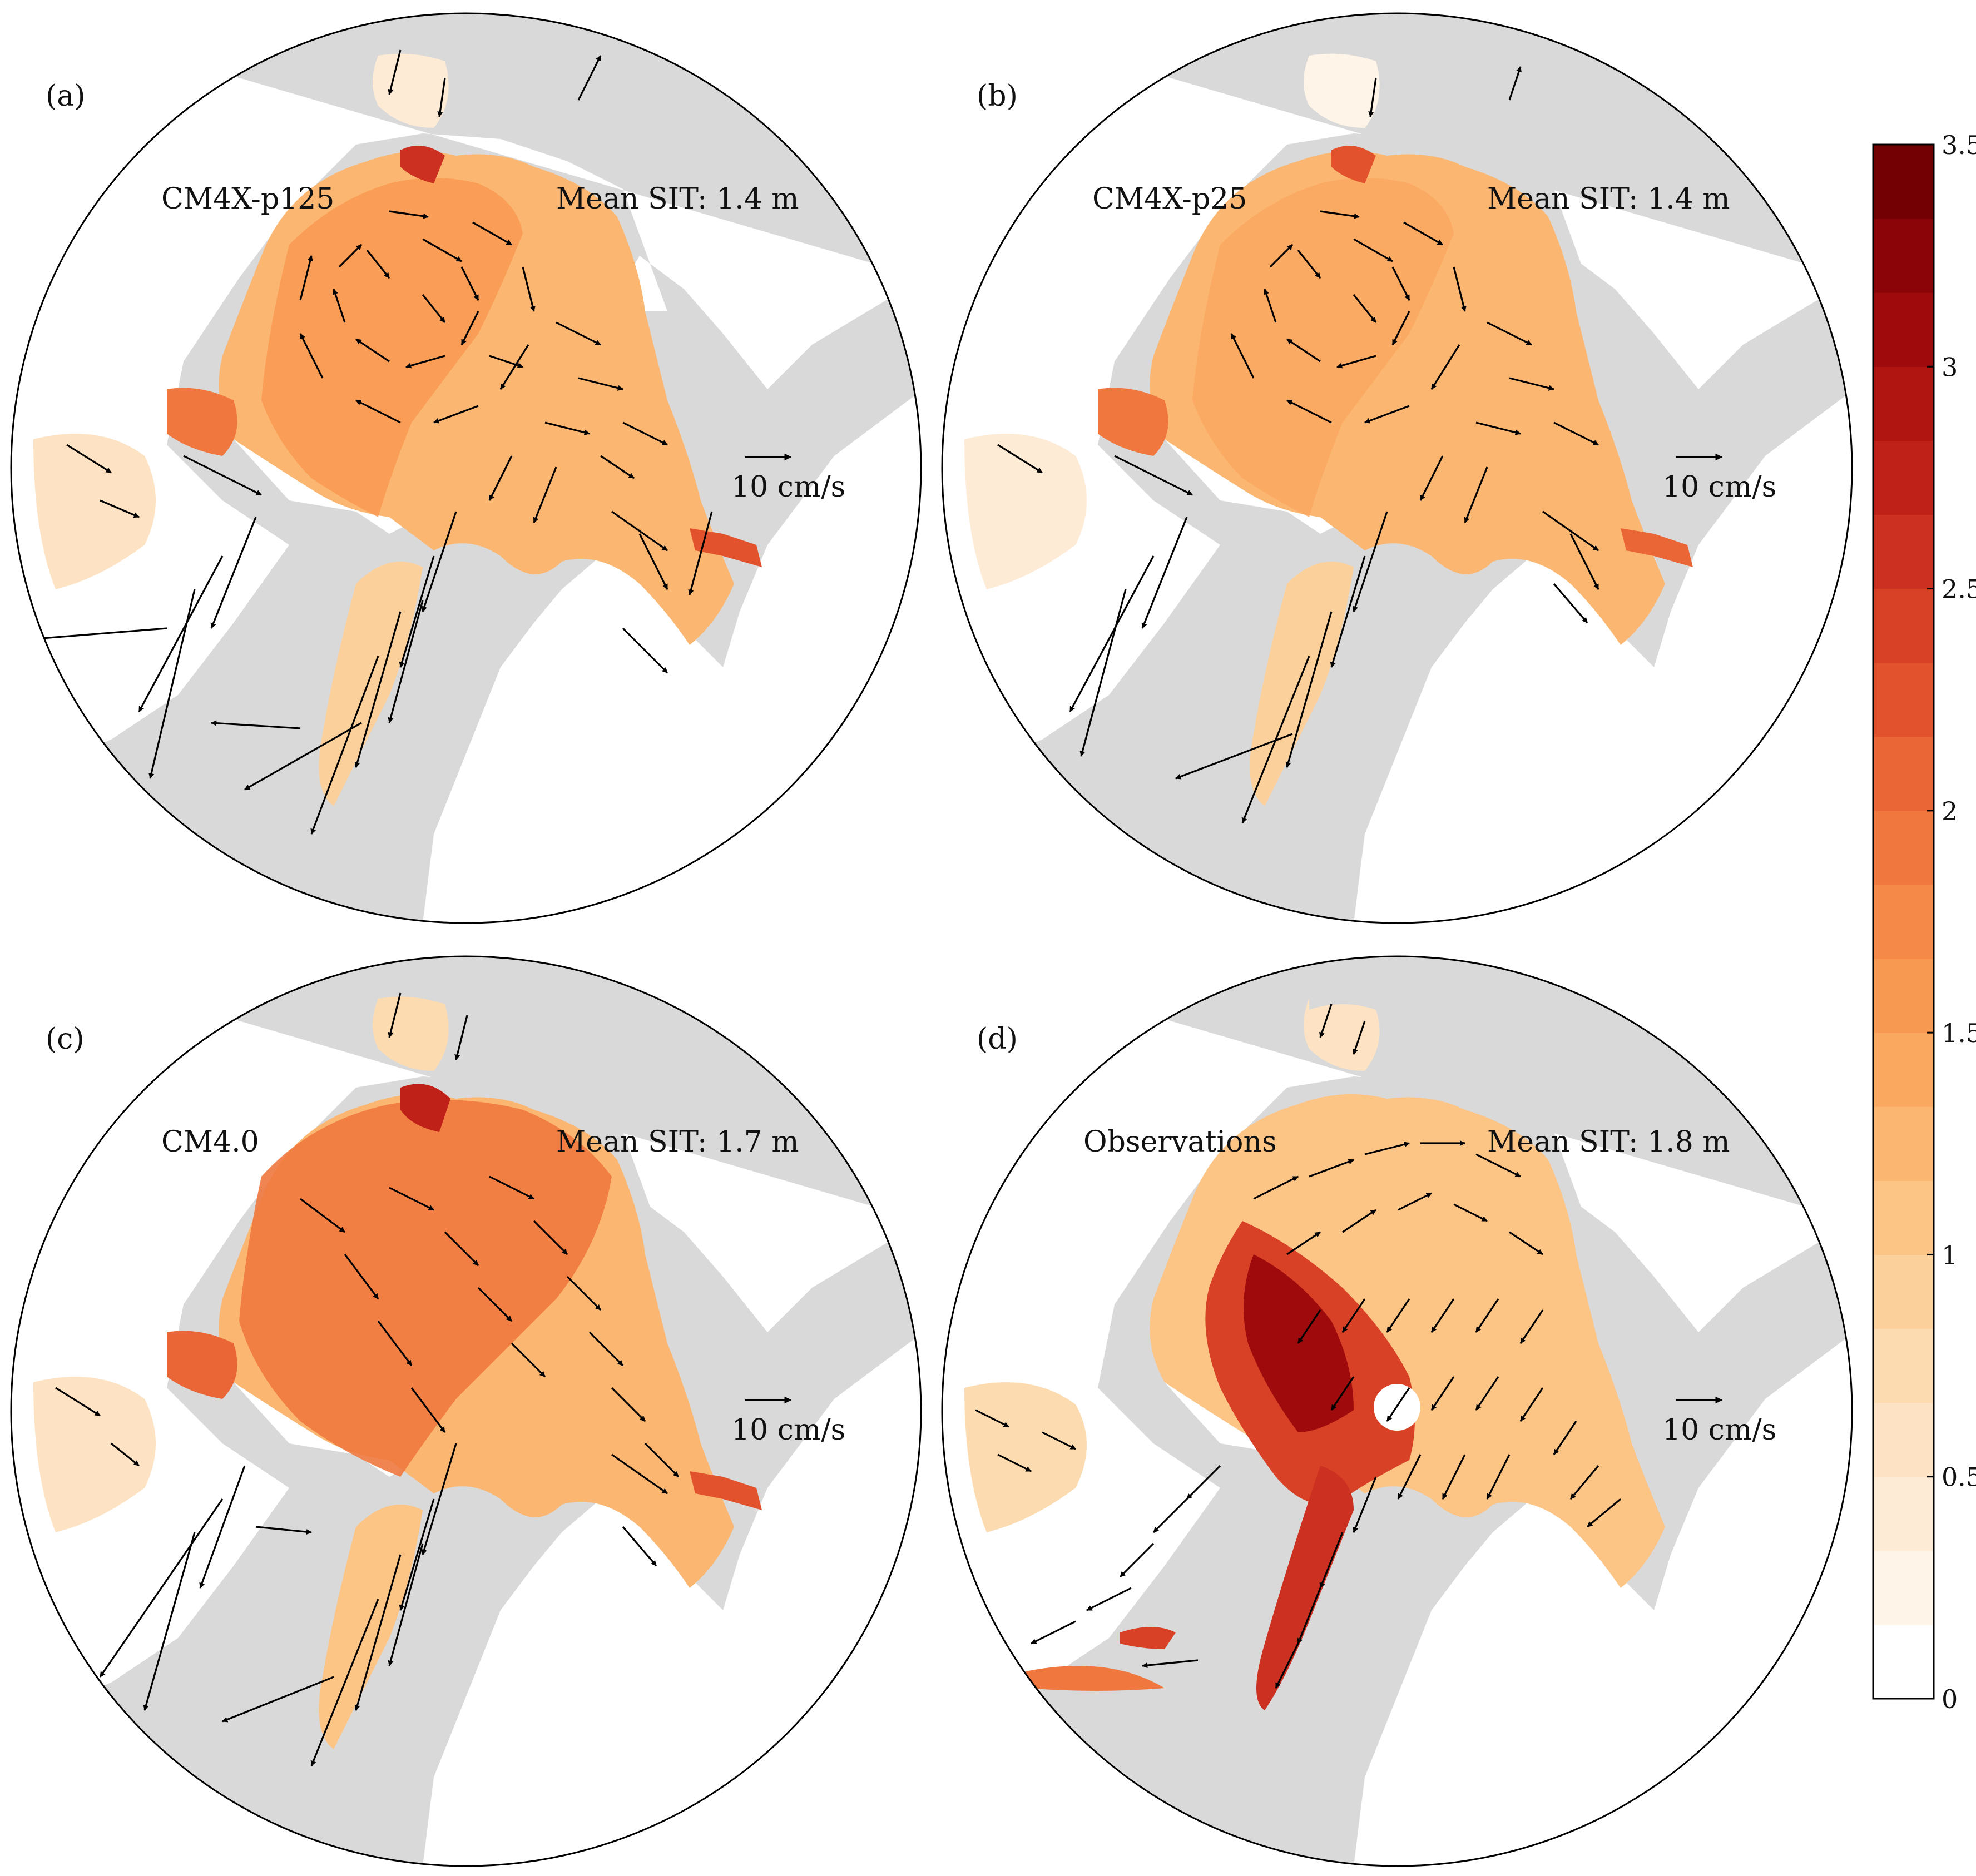  I want to click on panel-label: (a), so click(66, 97).